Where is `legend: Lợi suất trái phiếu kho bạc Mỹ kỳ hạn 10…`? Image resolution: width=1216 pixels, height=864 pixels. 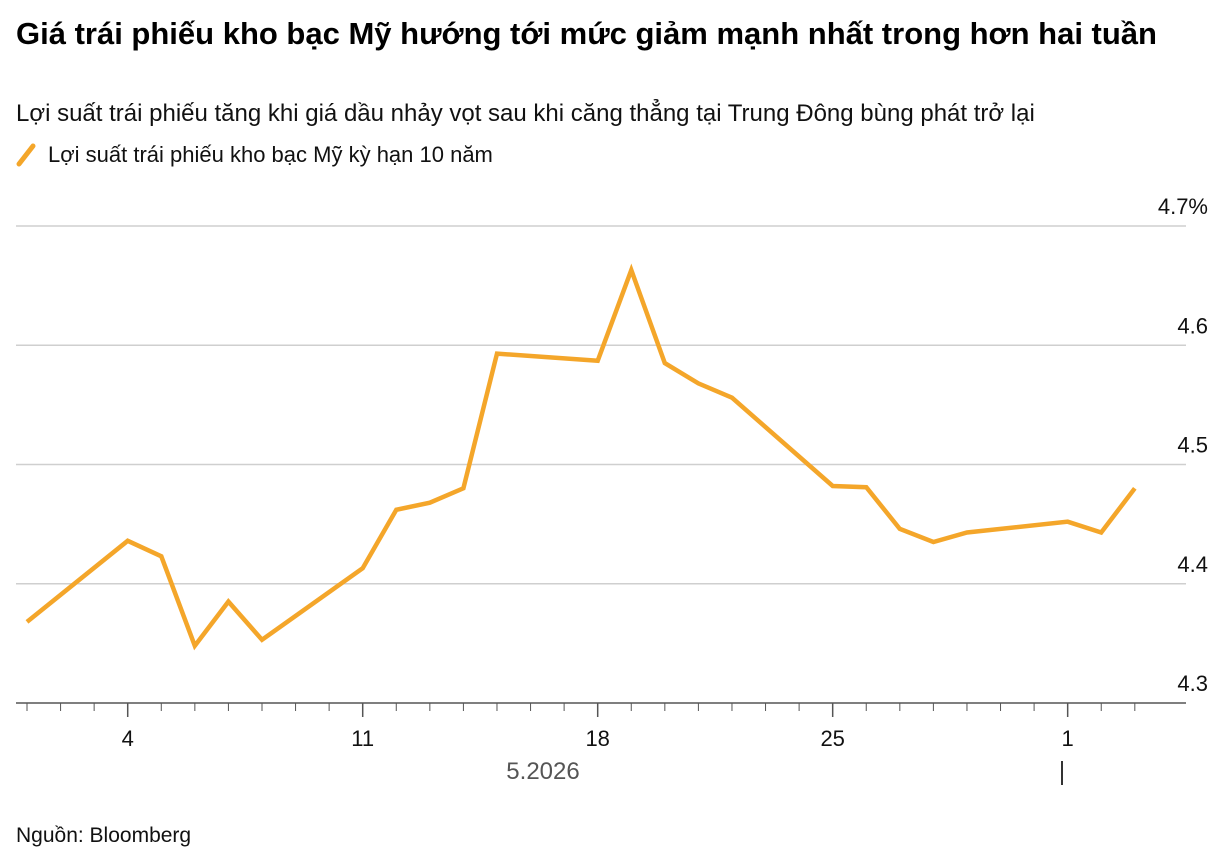
legend: Lợi suất trái phiếu kho bạc Mỹ kỳ hạn 10… is located at coordinates (254, 155).